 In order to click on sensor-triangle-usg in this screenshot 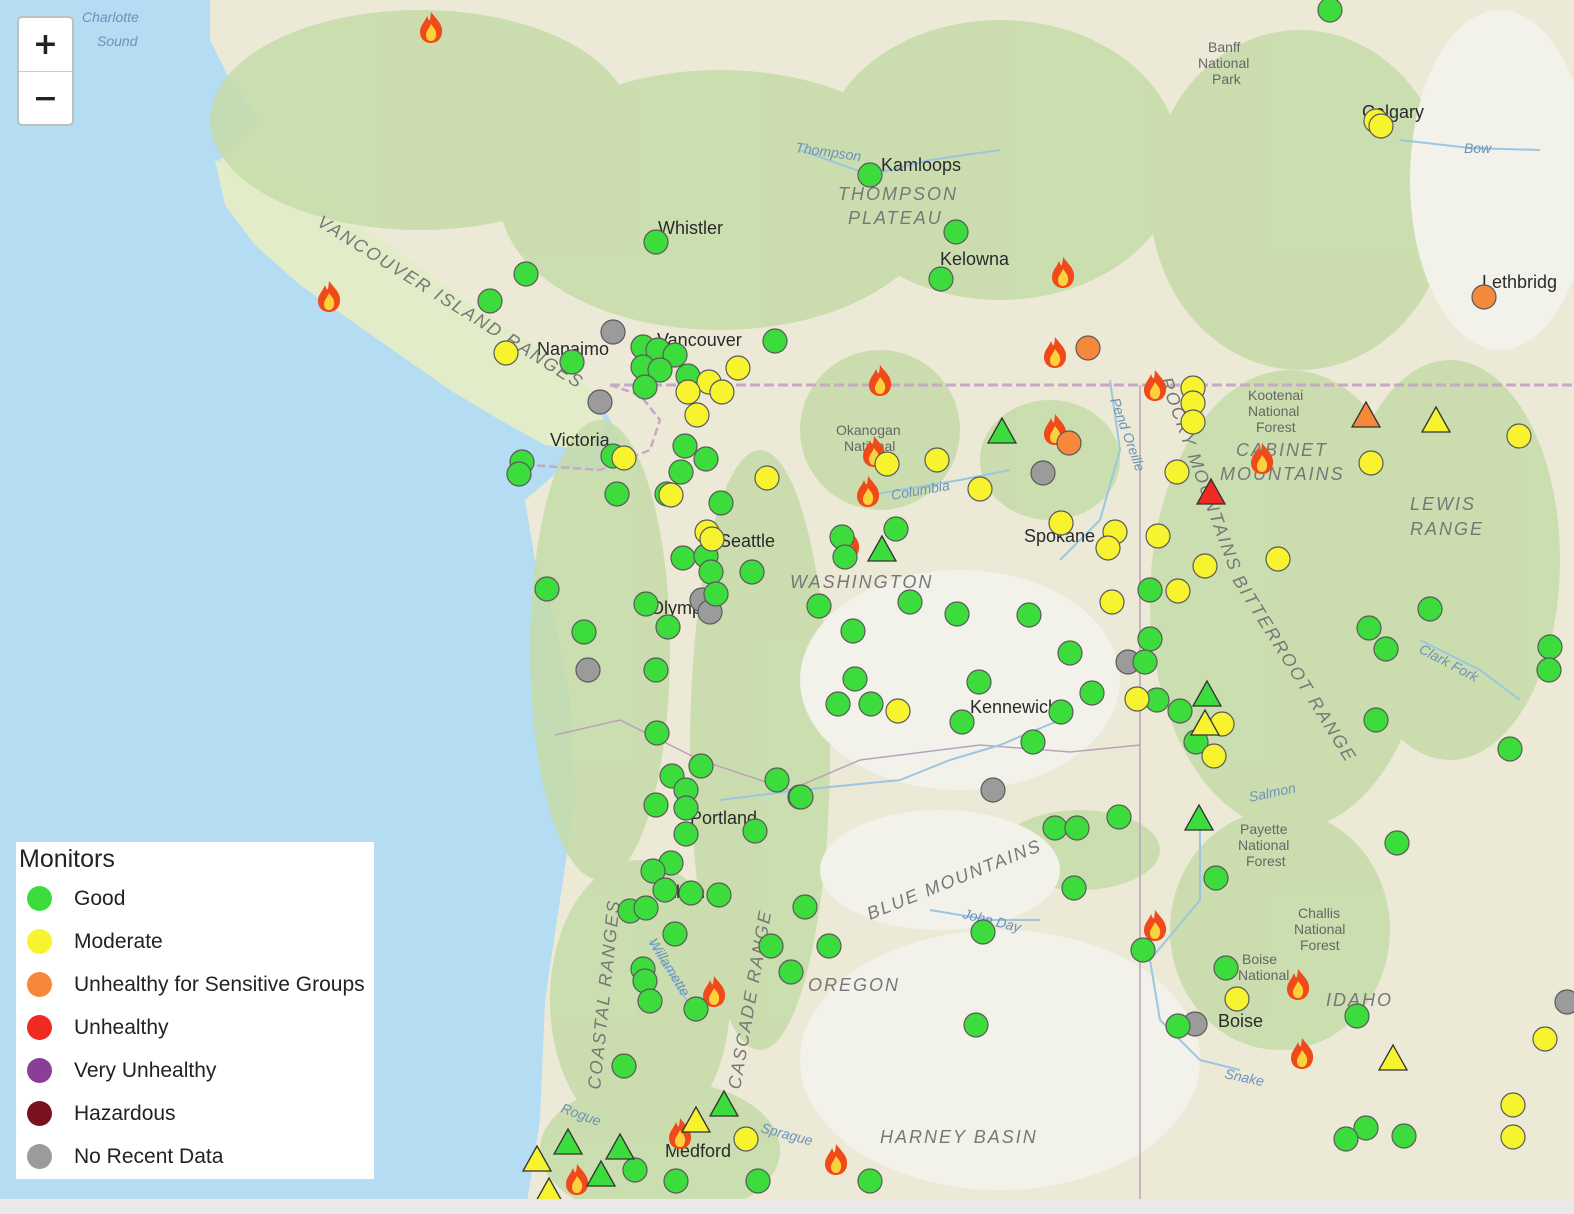, I will do `click(1366, 414)`.